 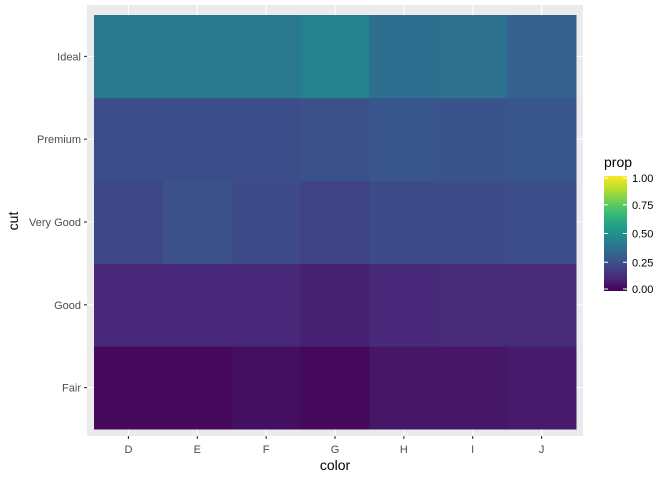 I want to click on heatmap-tile-I-ideal, so click(x=473, y=57).